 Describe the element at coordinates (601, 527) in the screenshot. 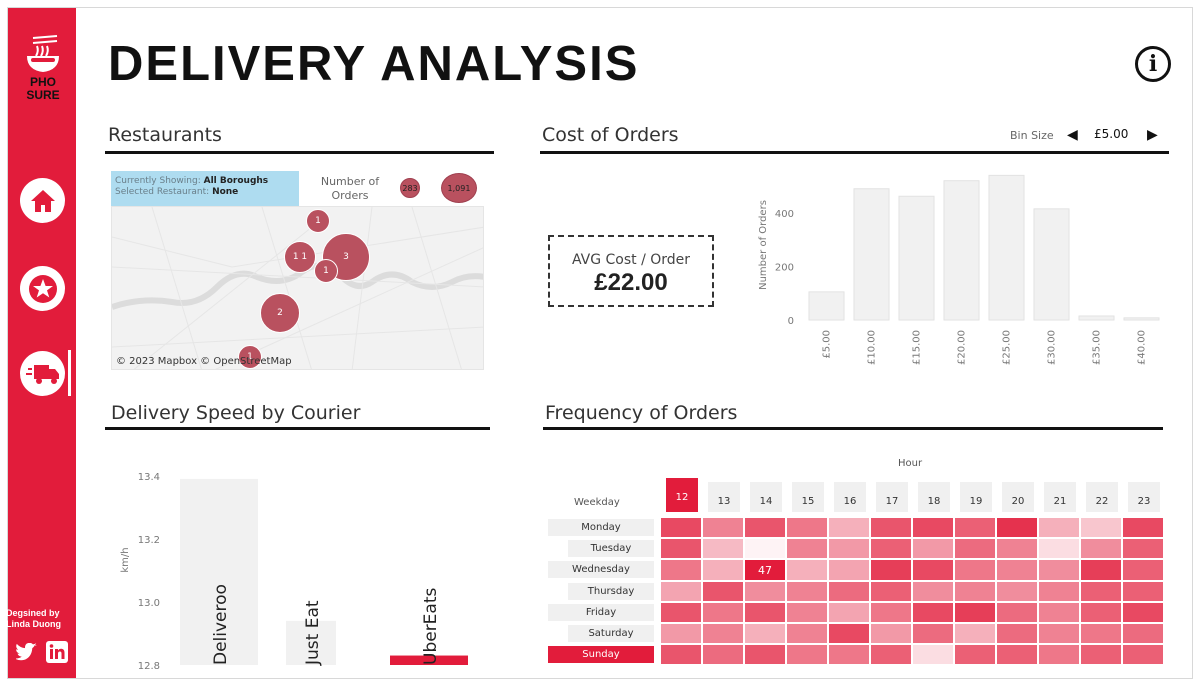

I see `weekday-header-monday: Monday` at that location.